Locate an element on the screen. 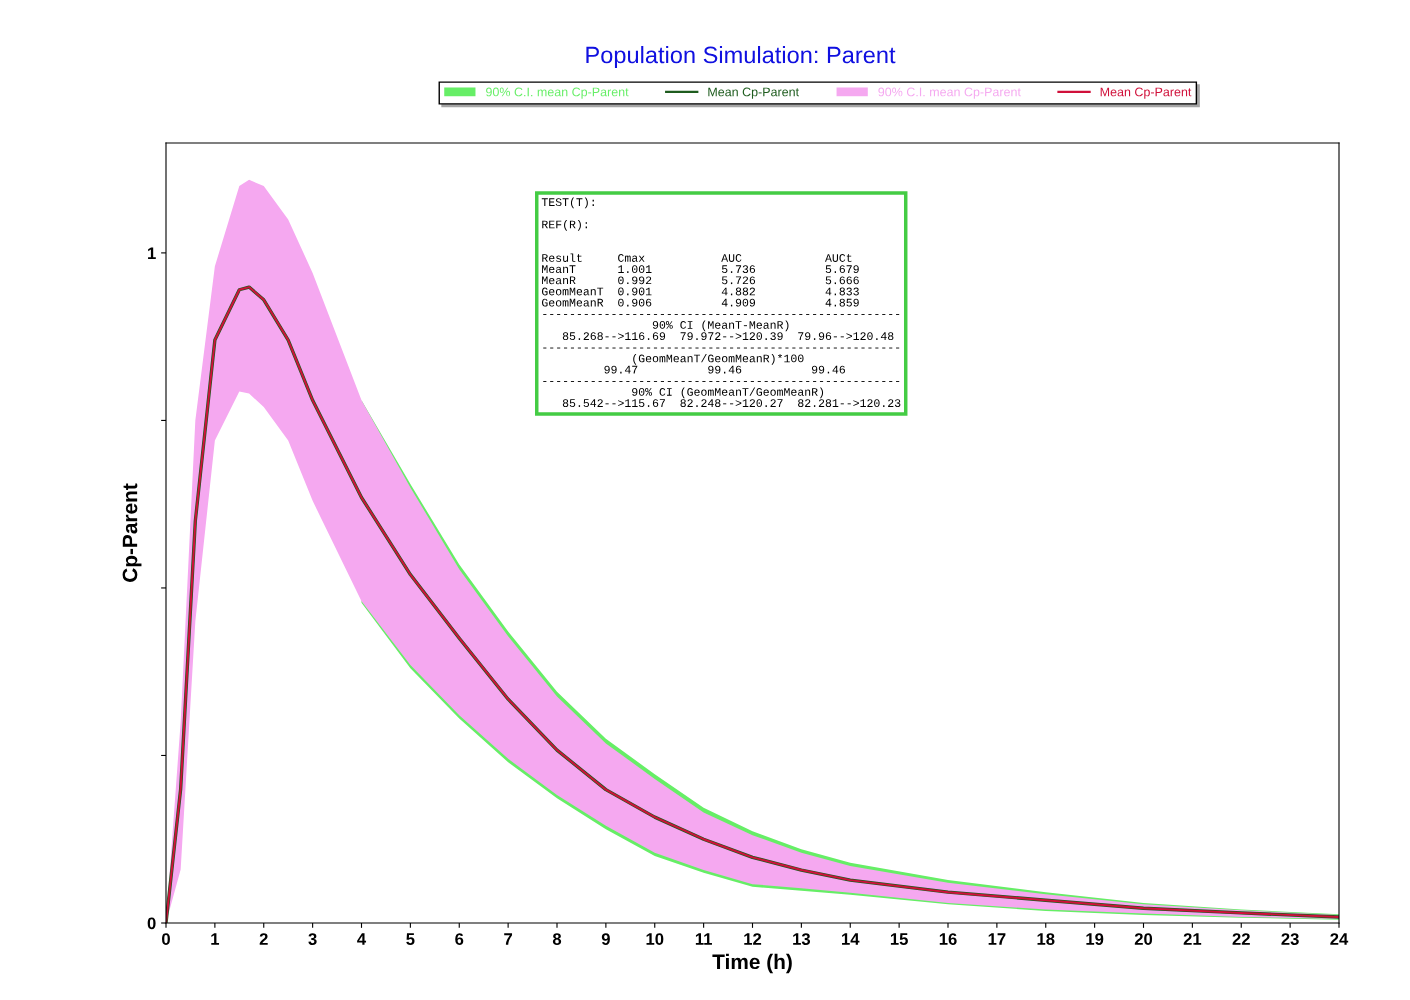 The image size is (1410, 1000). x-tick-label: 13 is located at coordinates (802, 939).